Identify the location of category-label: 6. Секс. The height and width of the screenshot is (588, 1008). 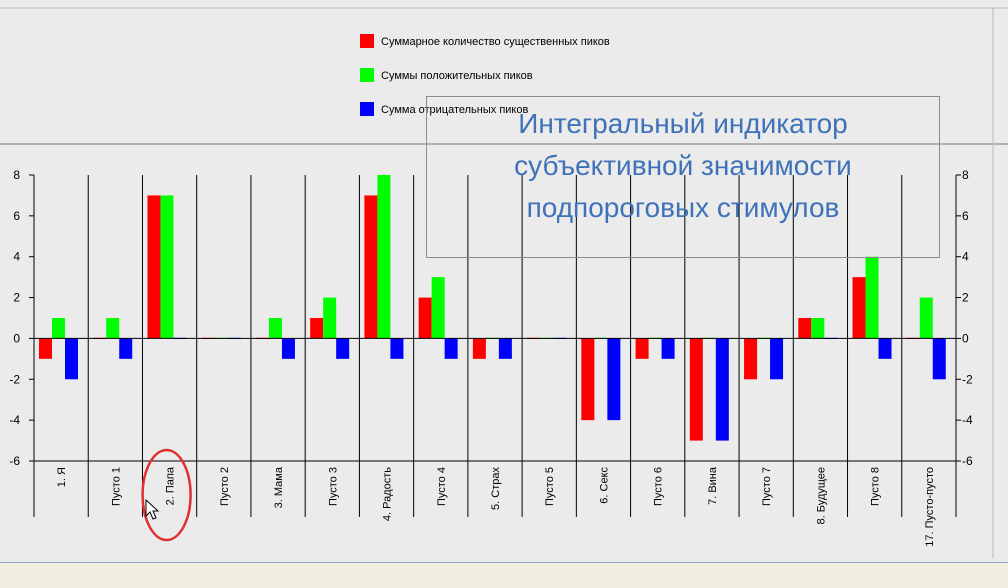
(604, 485).